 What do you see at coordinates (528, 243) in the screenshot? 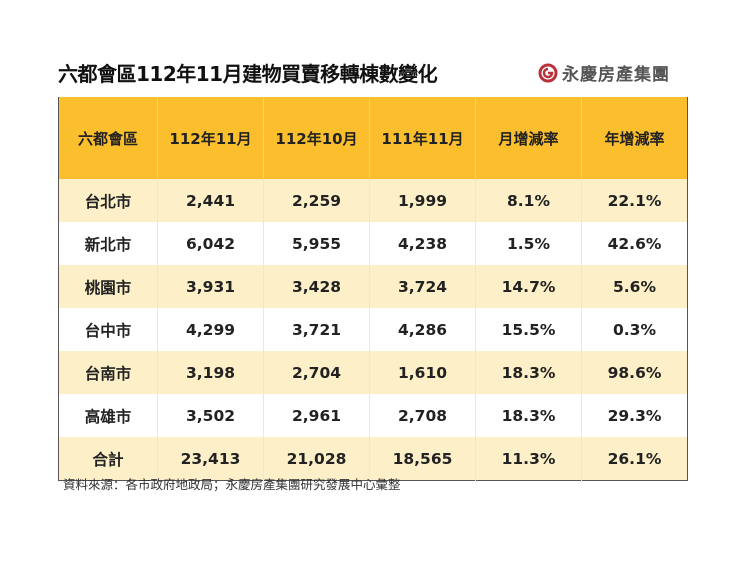
I see `value-cell: 1.5%` at bounding box center [528, 243].